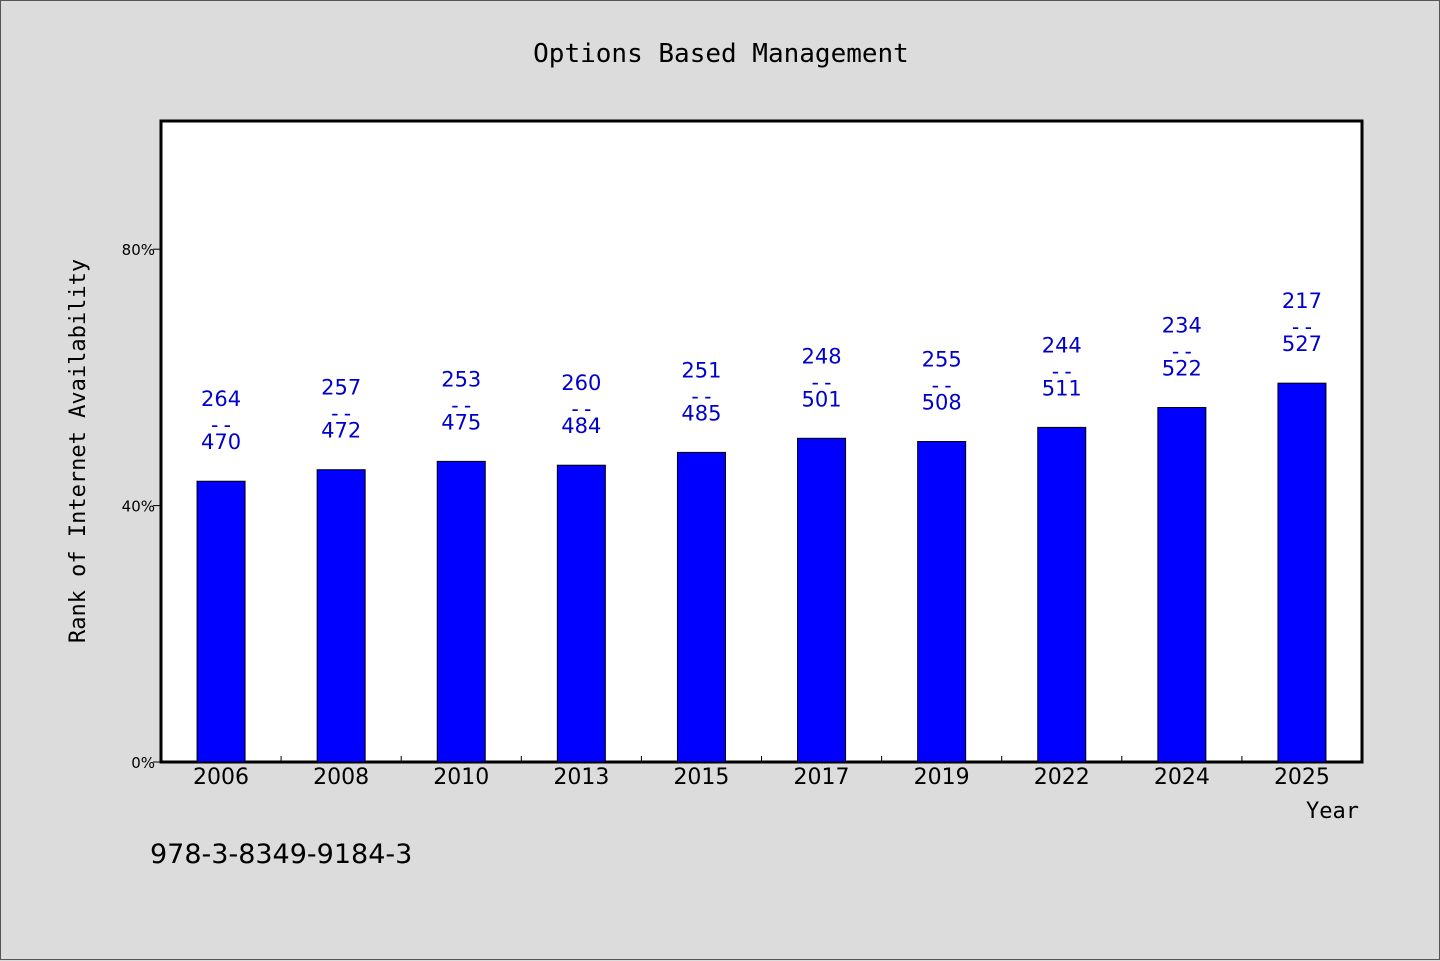 The width and height of the screenshot is (1440, 961). I want to click on bar-label-top: 257, so click(341, 388).